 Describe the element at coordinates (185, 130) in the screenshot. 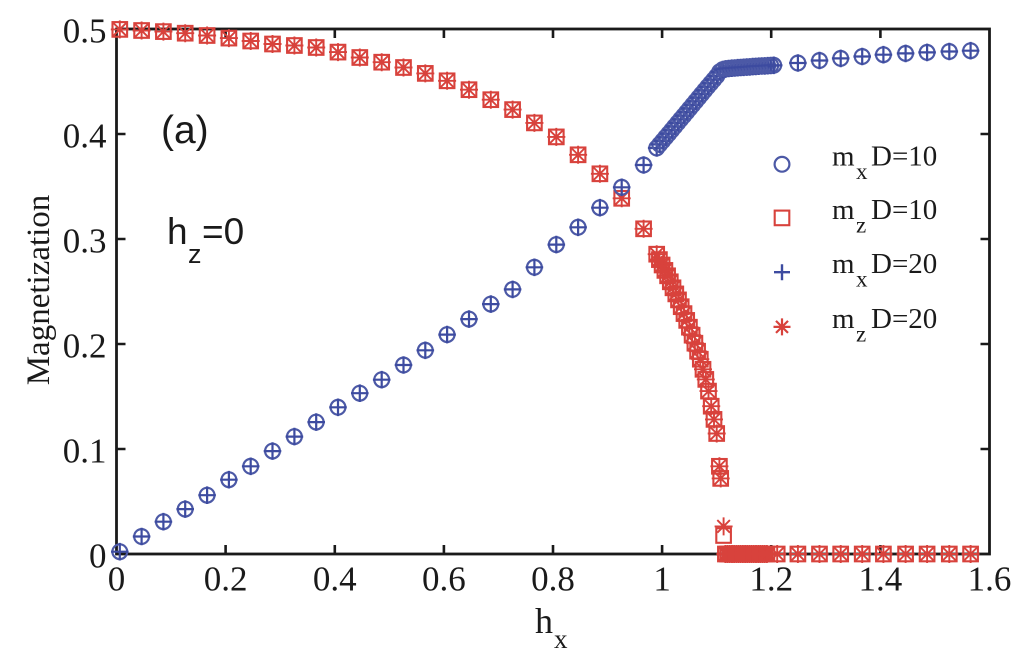

I see `svg-text: (a)` at that location.